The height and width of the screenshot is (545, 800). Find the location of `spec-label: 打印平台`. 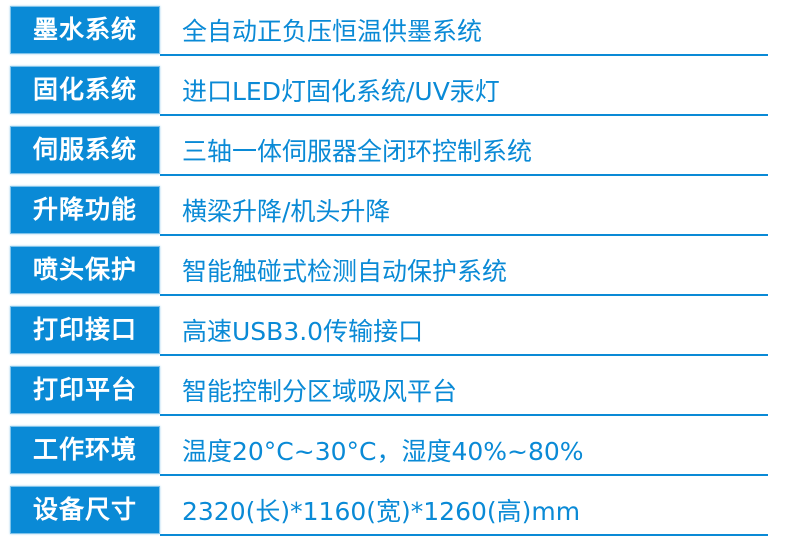

spec-label: 打印平台 is located at coordinates (85, 390).